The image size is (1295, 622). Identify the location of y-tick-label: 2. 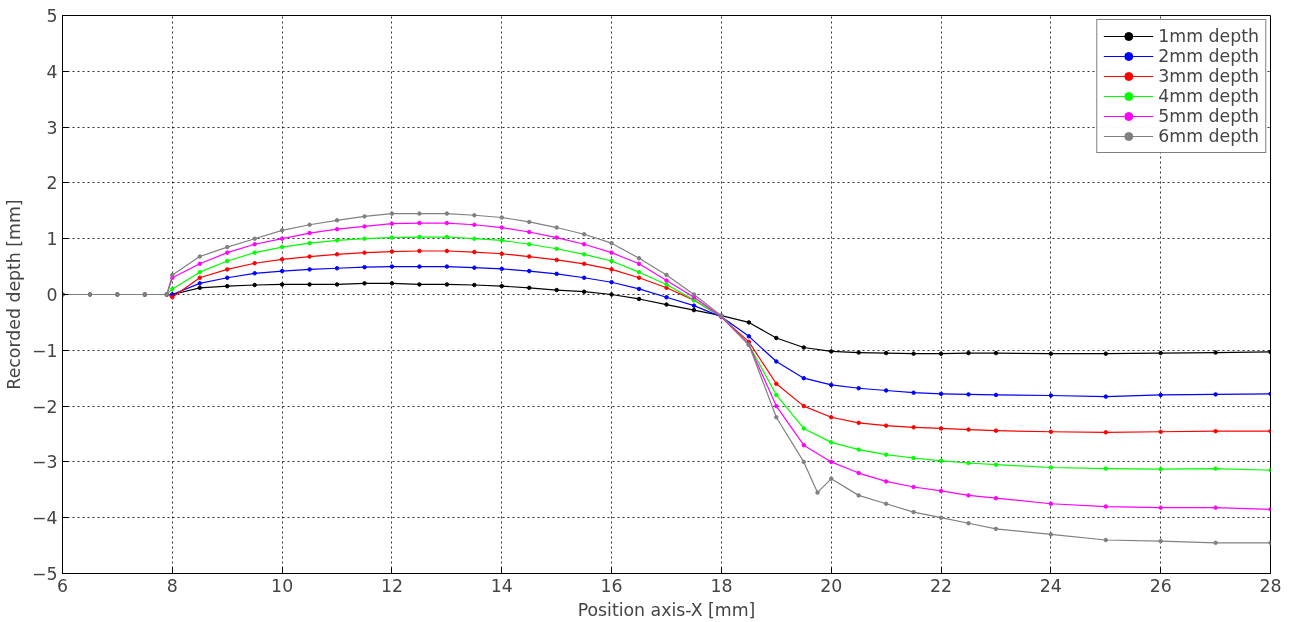
(52, 183).